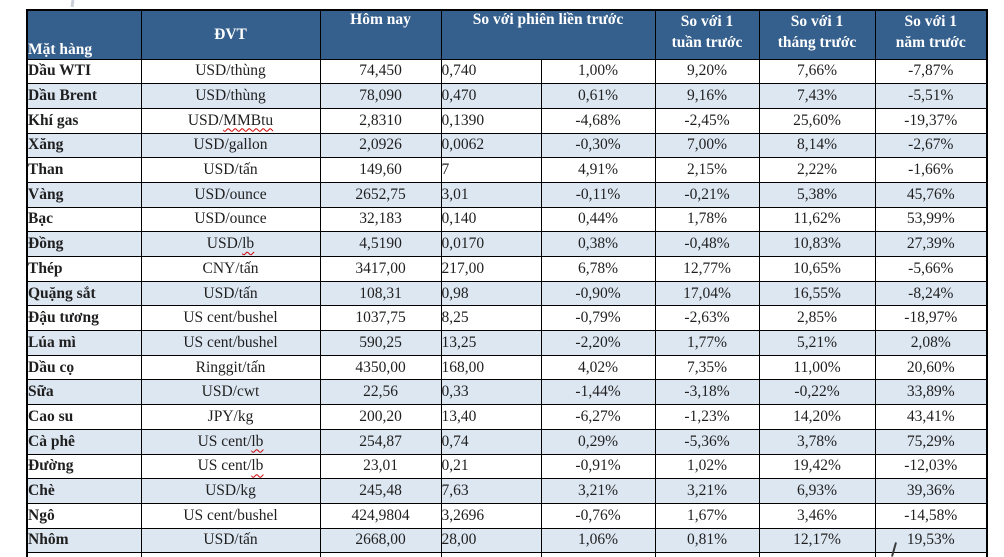 Image resolution: width=1004 pixels, height=557 pixels. I want to click on commodity-name: Cà phê, so click(84, 441).